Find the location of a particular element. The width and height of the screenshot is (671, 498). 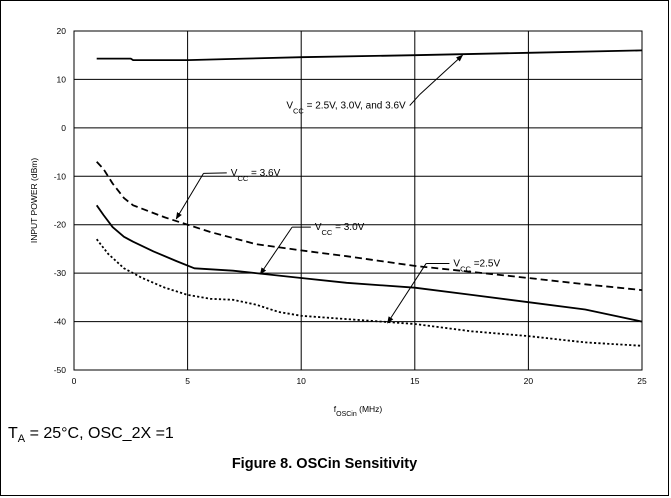

anno-2v5-leader-arrow is located at coordinates (407, 293).